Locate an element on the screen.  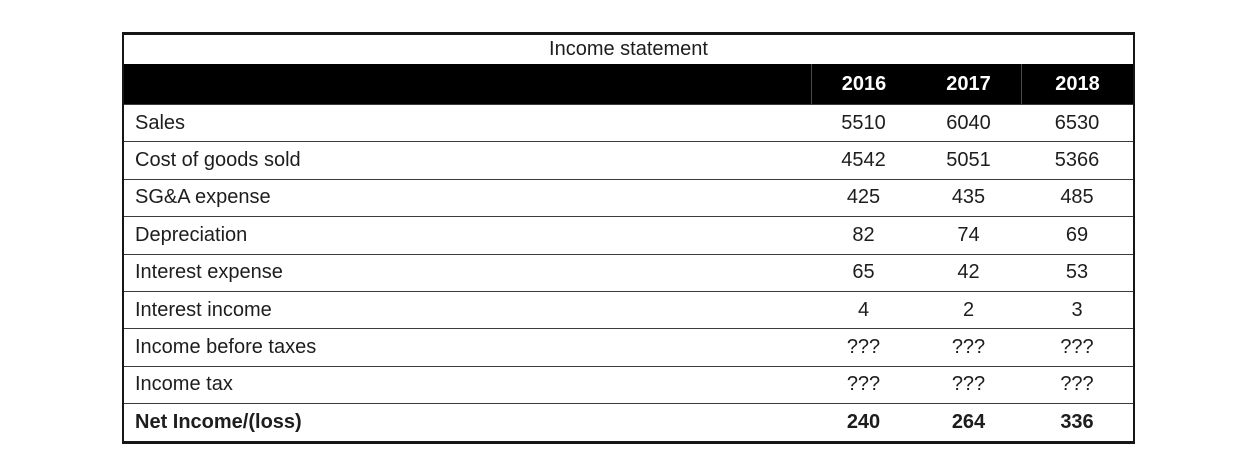
table-title-row: Income statement is located at coordinates (628, 49).